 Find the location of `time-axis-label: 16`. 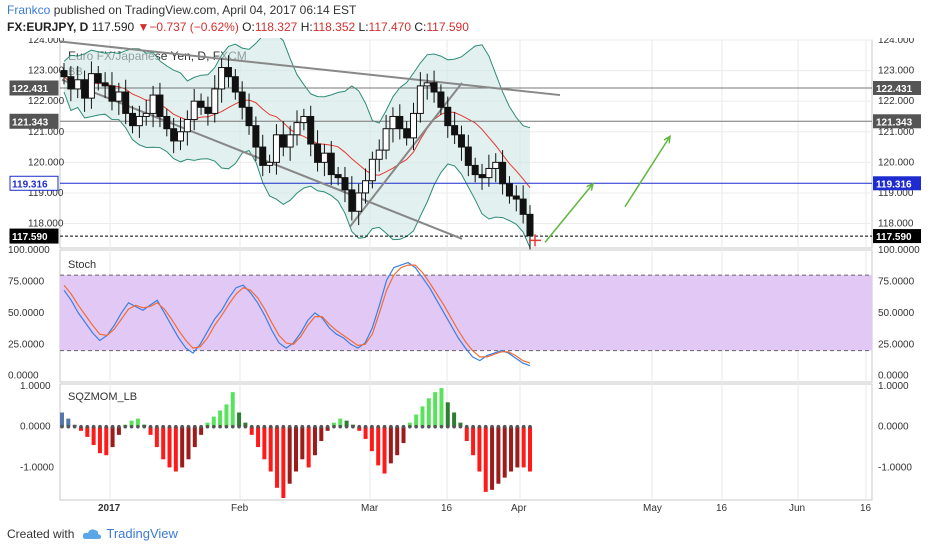

time-axis-label: 16 is located at coordinates (866, 508).